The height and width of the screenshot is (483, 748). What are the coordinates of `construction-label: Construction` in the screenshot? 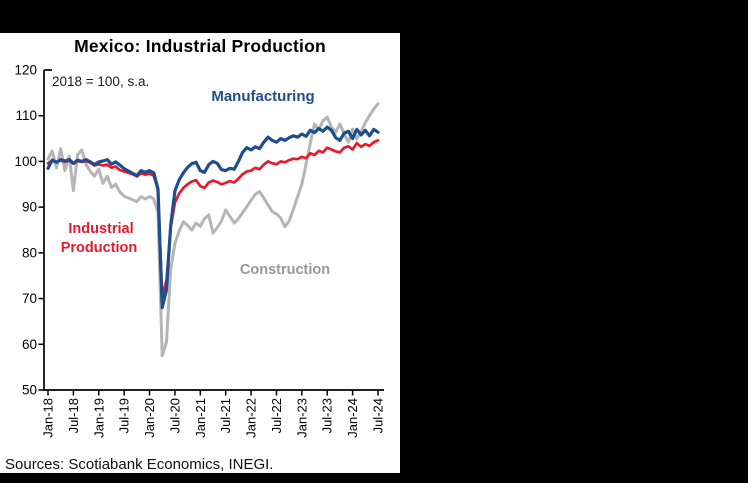 It's located at (285, 270).